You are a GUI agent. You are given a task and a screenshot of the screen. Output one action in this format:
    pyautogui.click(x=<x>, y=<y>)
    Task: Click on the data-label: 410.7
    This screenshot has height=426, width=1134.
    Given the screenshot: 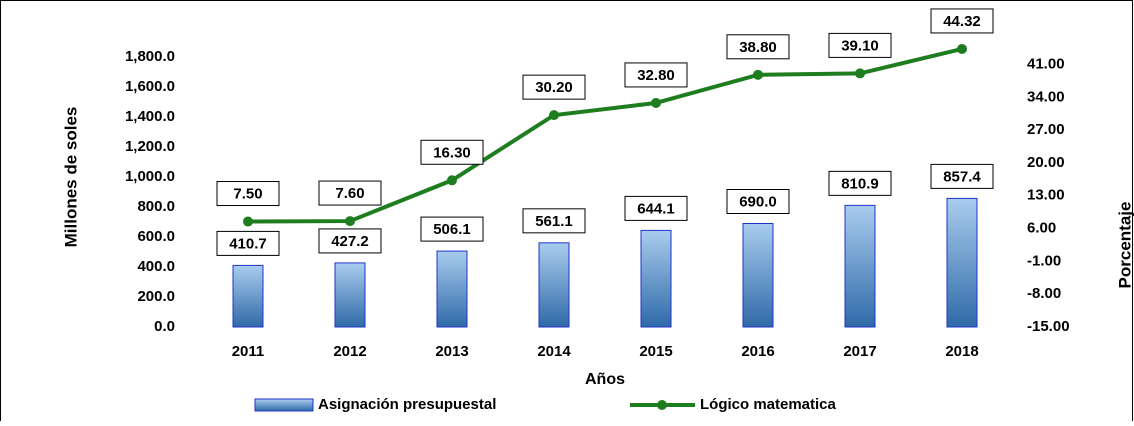 What is the action you would take?
    pyautogui.click(x=248, y=243)
    